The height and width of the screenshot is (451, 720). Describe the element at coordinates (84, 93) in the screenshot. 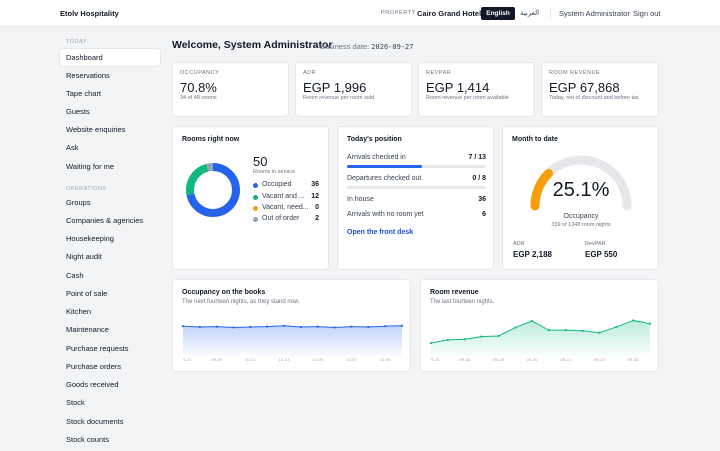

I see `sidebar-item-tape-chart: Tape chart` at that location.